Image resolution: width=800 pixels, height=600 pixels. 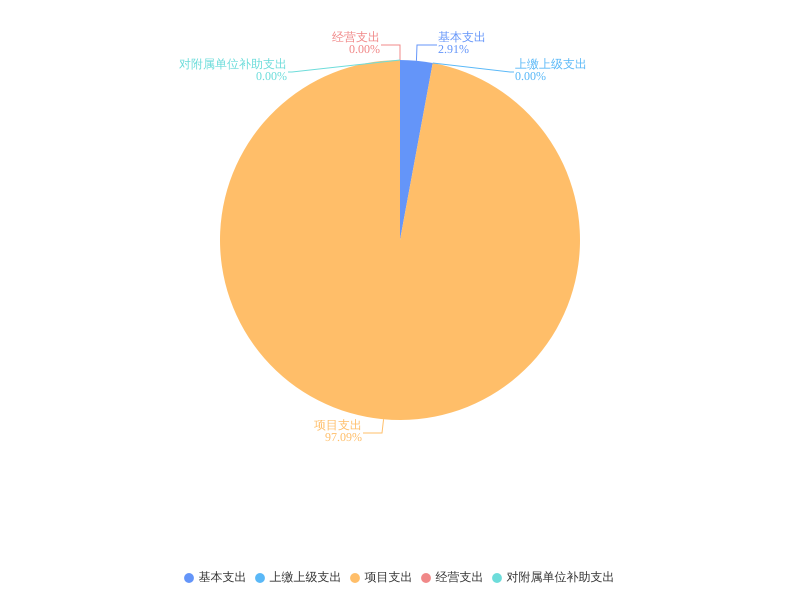 What do you see at coordinates (551, 64) in the screenshot?
I see `category-label: 上缴上级支出` at bounding box center [551, 64].